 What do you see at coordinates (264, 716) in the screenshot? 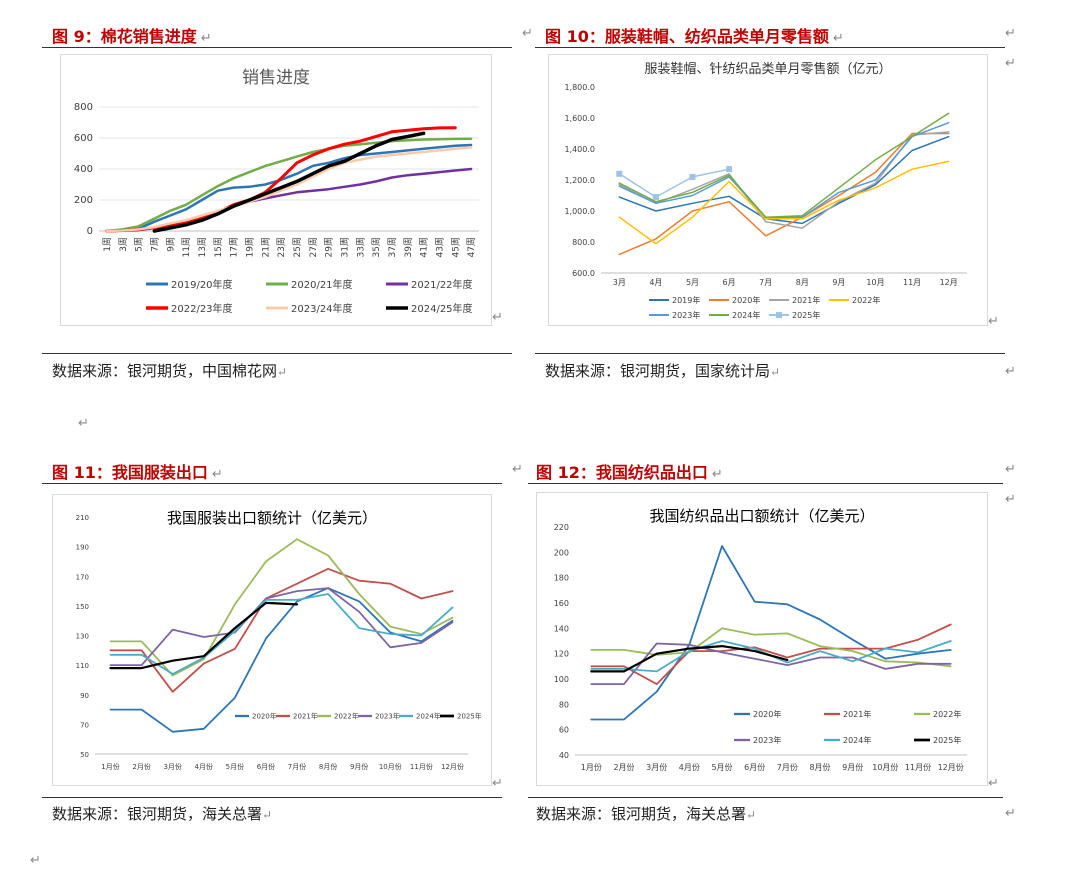
I see `legend-label: 2020年` at bounding box center [264, 716].